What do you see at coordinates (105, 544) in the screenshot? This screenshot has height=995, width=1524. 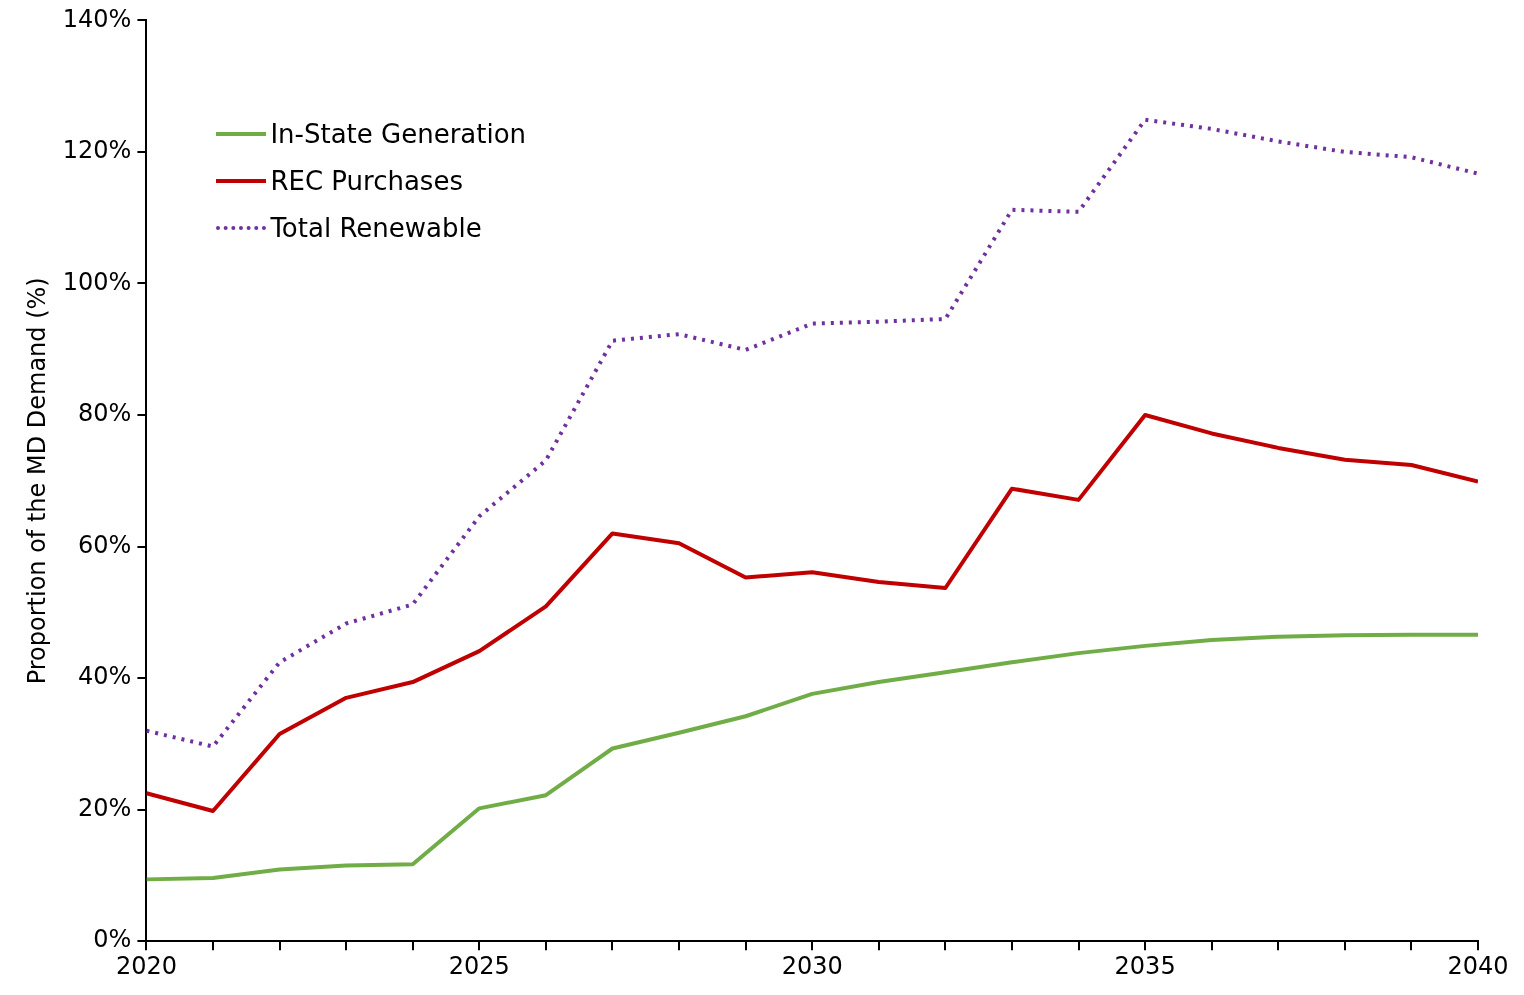 I see `y-tick-label: 60%` at bounding box center [105, 544].